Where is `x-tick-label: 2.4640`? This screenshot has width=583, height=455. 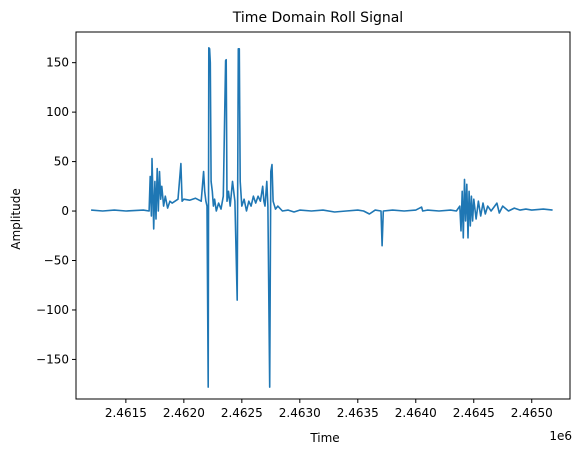 x-tick-label: 2.4640 is located at coordinates (416, 413).